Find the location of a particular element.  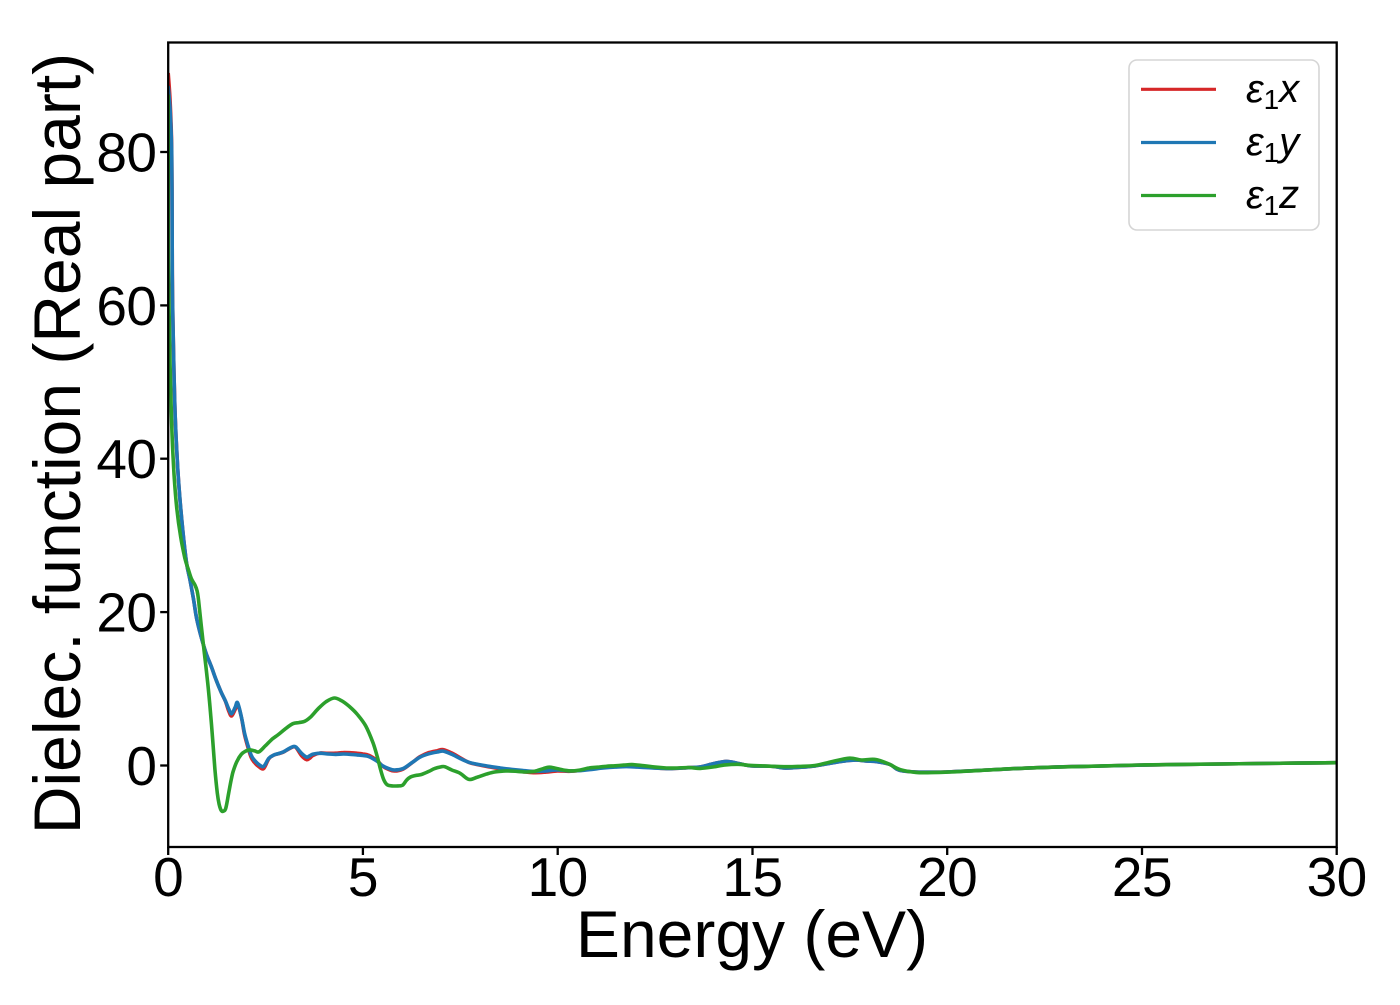

svg-text: 40 is located at coordinates (126, 459).